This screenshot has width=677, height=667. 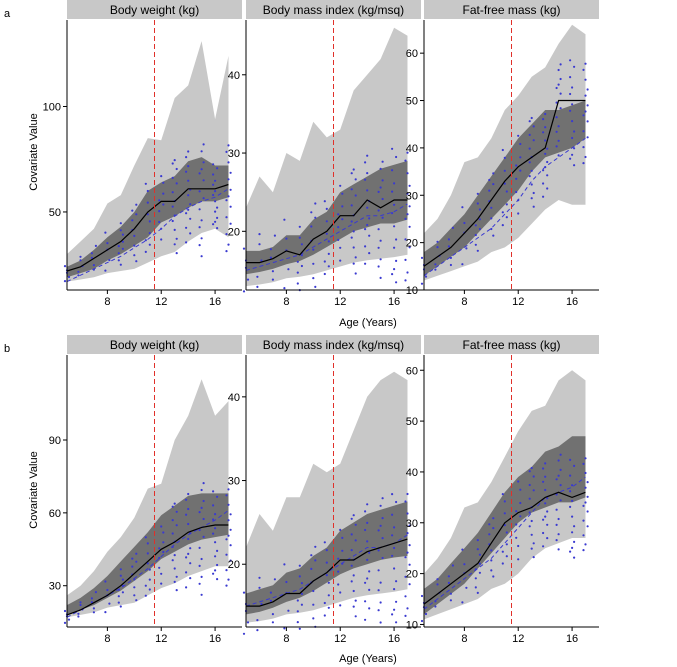 What do you see at coordinates (7, 14) in the screenshot?
I see `panel-label-a: a` at bounding box center [7, 14].